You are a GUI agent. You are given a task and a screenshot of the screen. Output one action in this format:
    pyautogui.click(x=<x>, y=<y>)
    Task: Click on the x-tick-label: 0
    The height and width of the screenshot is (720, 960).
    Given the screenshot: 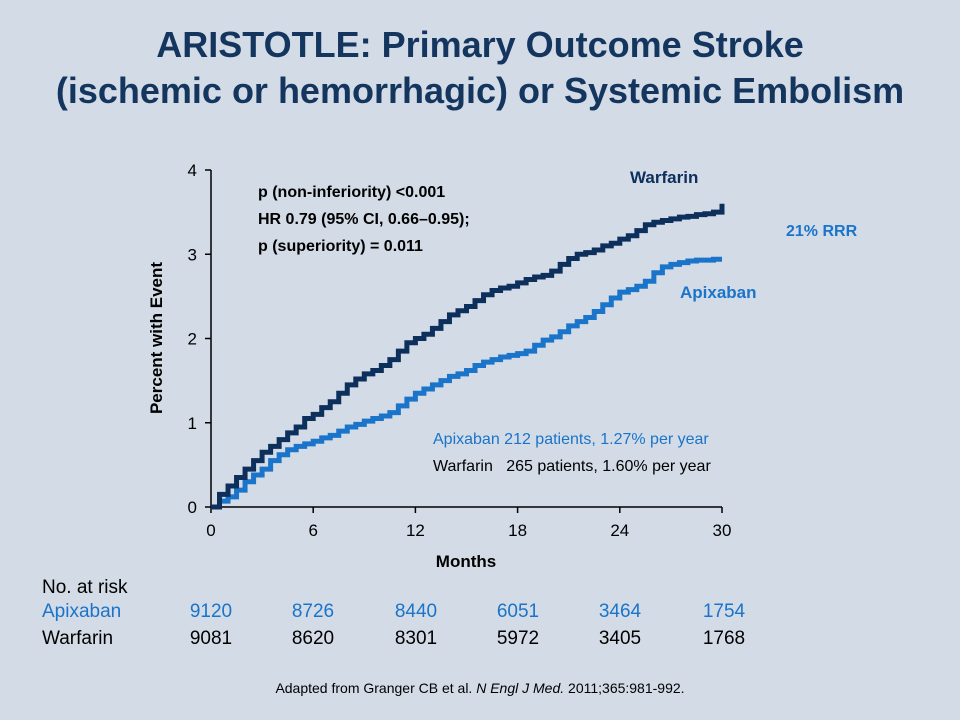 What is the action you would take?
    pyautogui.click(x=210, y=530)
    